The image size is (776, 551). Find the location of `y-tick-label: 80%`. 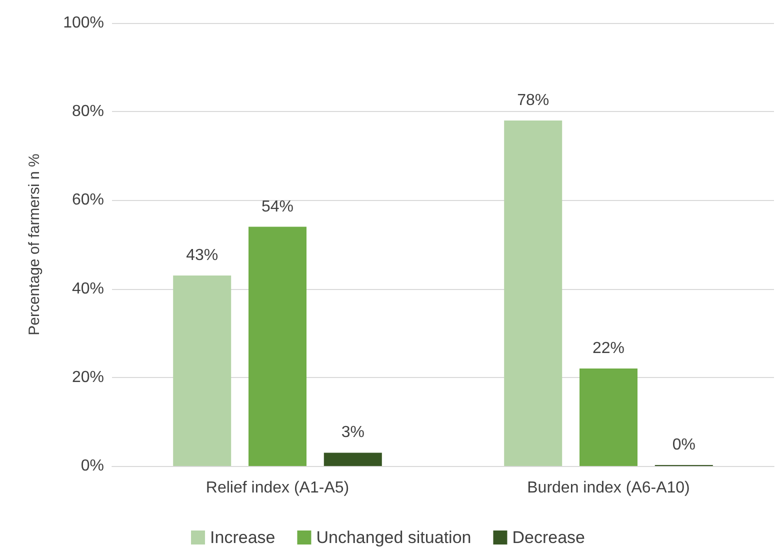

y-tick-label: 80% is located at coordinates (88, 111).